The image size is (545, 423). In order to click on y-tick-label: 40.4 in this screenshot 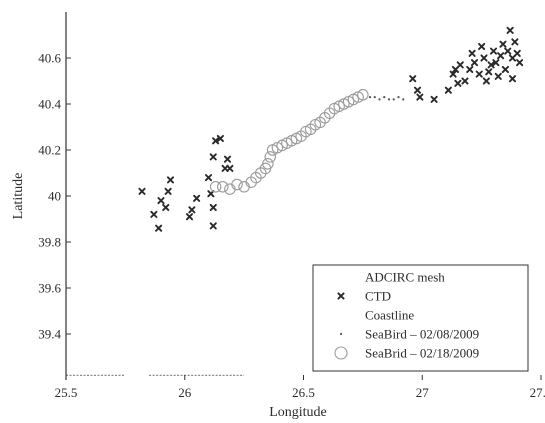, I will do `click(49, 104)`.